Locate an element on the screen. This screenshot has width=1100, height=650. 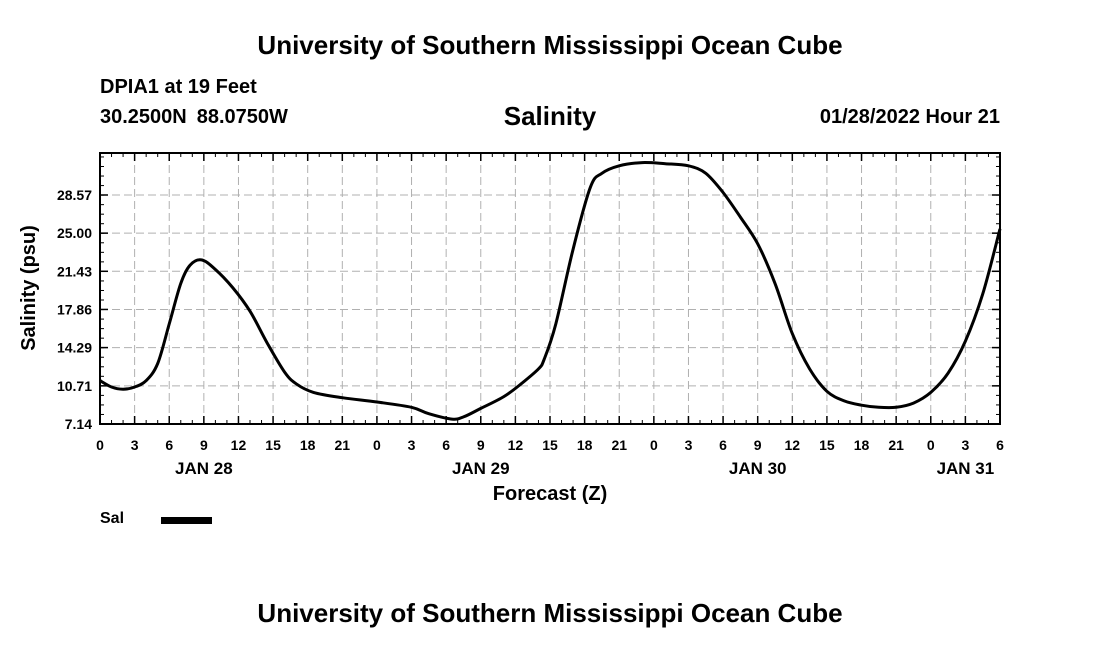
x-day-label: JAN 28 is located at coordinates (204, 468).